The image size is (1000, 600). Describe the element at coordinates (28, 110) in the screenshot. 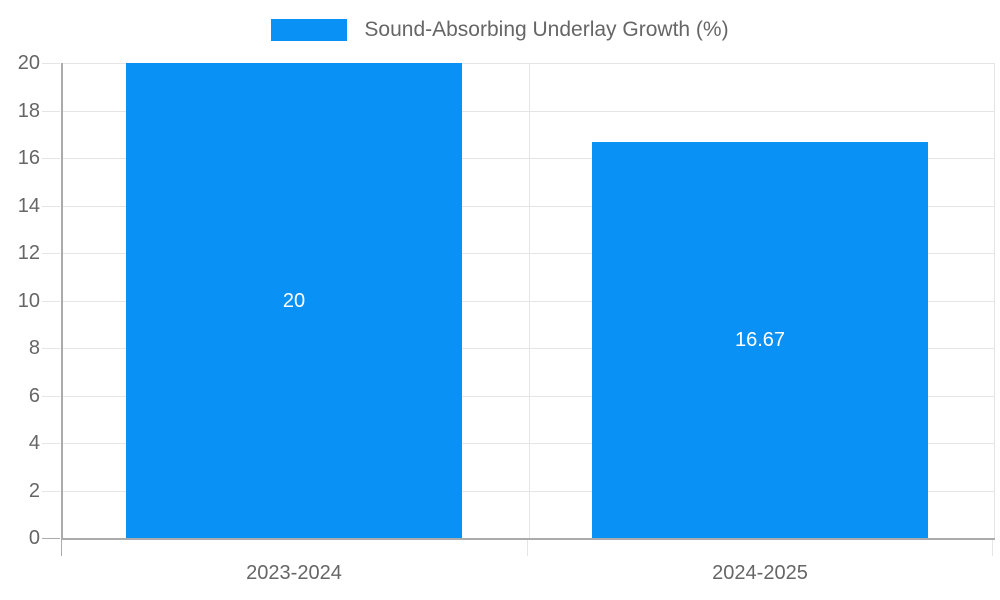

I see `y-tick-label: 18` at that location.